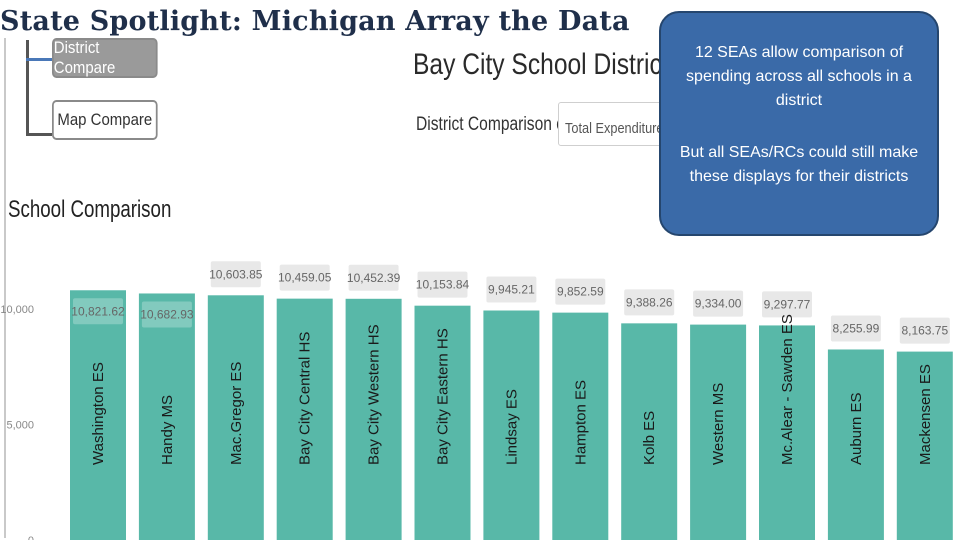  I want to click on left-divider, so click(5, 288).